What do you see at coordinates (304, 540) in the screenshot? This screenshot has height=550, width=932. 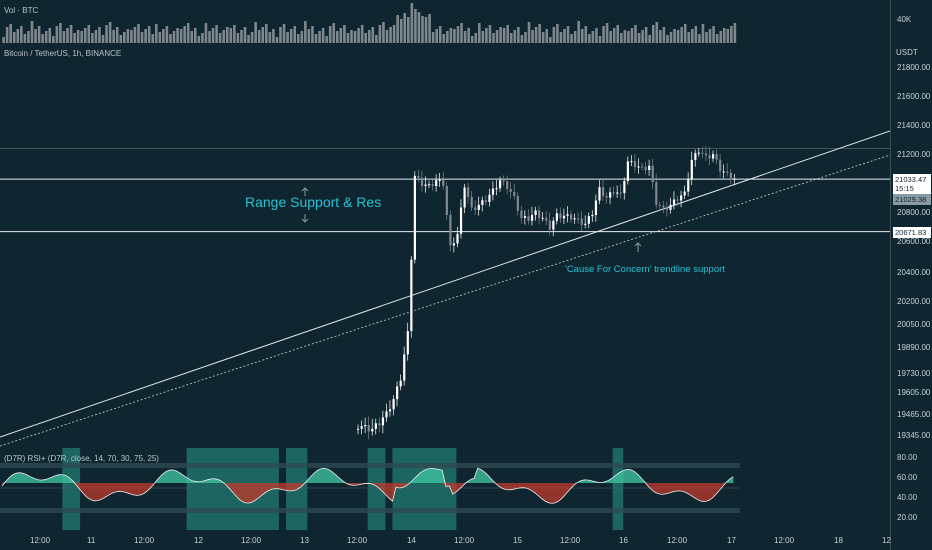 I see `time-tick-label: 13` at bounding box center [304, 540].